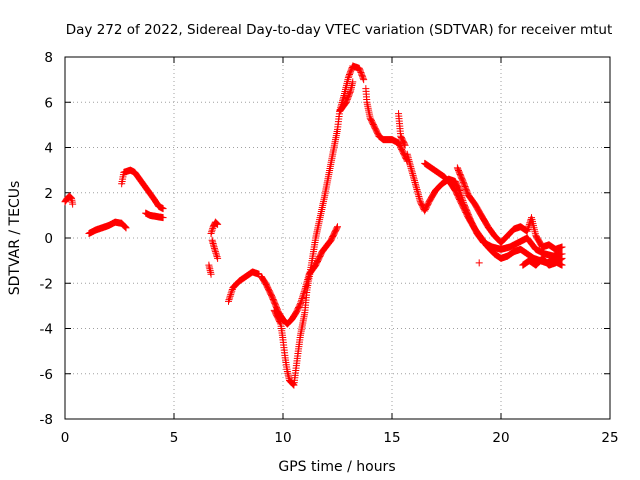 The width and height of the screenshot is (640, 480). What do you see at coordinates (174, 438) in the screenshot?
I see `x-tick-label: 5` at bounding box center [174, 438].